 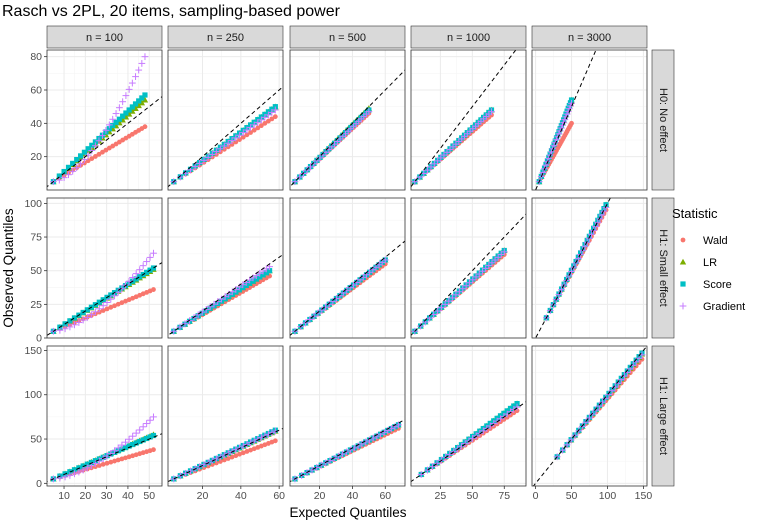 I want to click on reference-line, so click(x=347, y=288).